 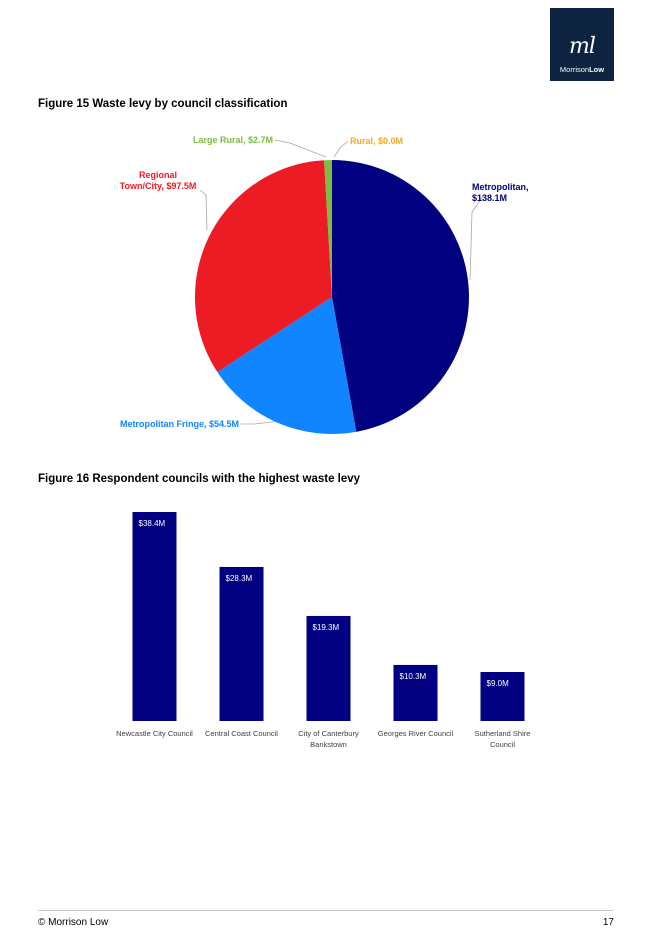 I want to click on pie-slice-label: Rural, $0.0M, so click(x=376, y=141).